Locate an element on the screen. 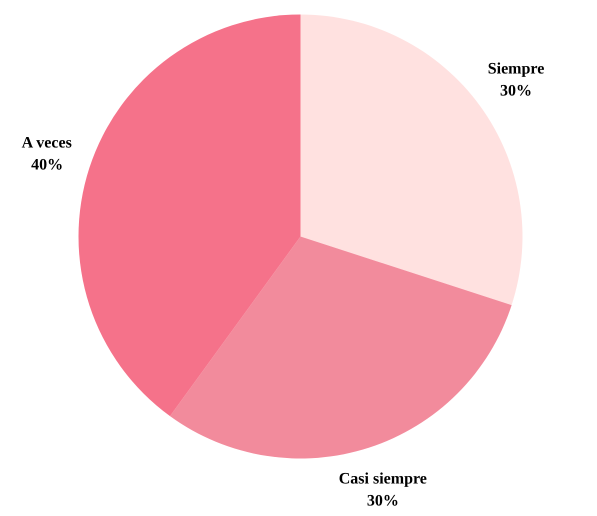  data-label: 40% is located at coordinates (47, 165).